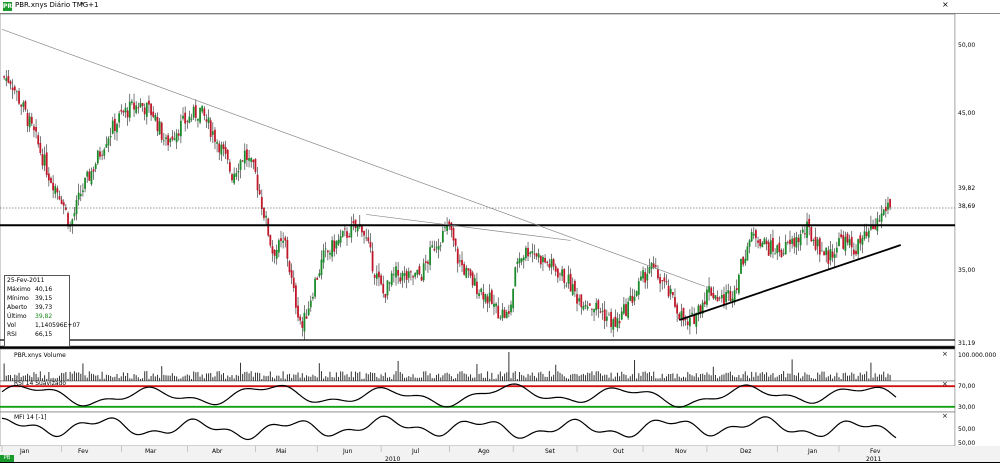 The height and width of the screenshot is (463, 1000). I want to click on mfi-tick-b: 50,00, so click(967, 443).